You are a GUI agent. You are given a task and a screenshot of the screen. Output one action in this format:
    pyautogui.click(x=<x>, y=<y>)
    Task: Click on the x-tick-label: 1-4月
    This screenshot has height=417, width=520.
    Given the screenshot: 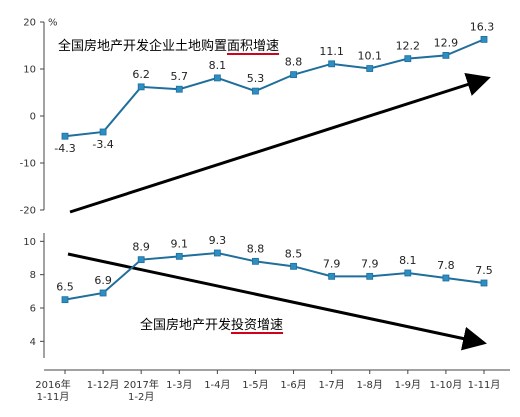 What is the action you would take?
    pyautogui.click(x=217, y=385)
    